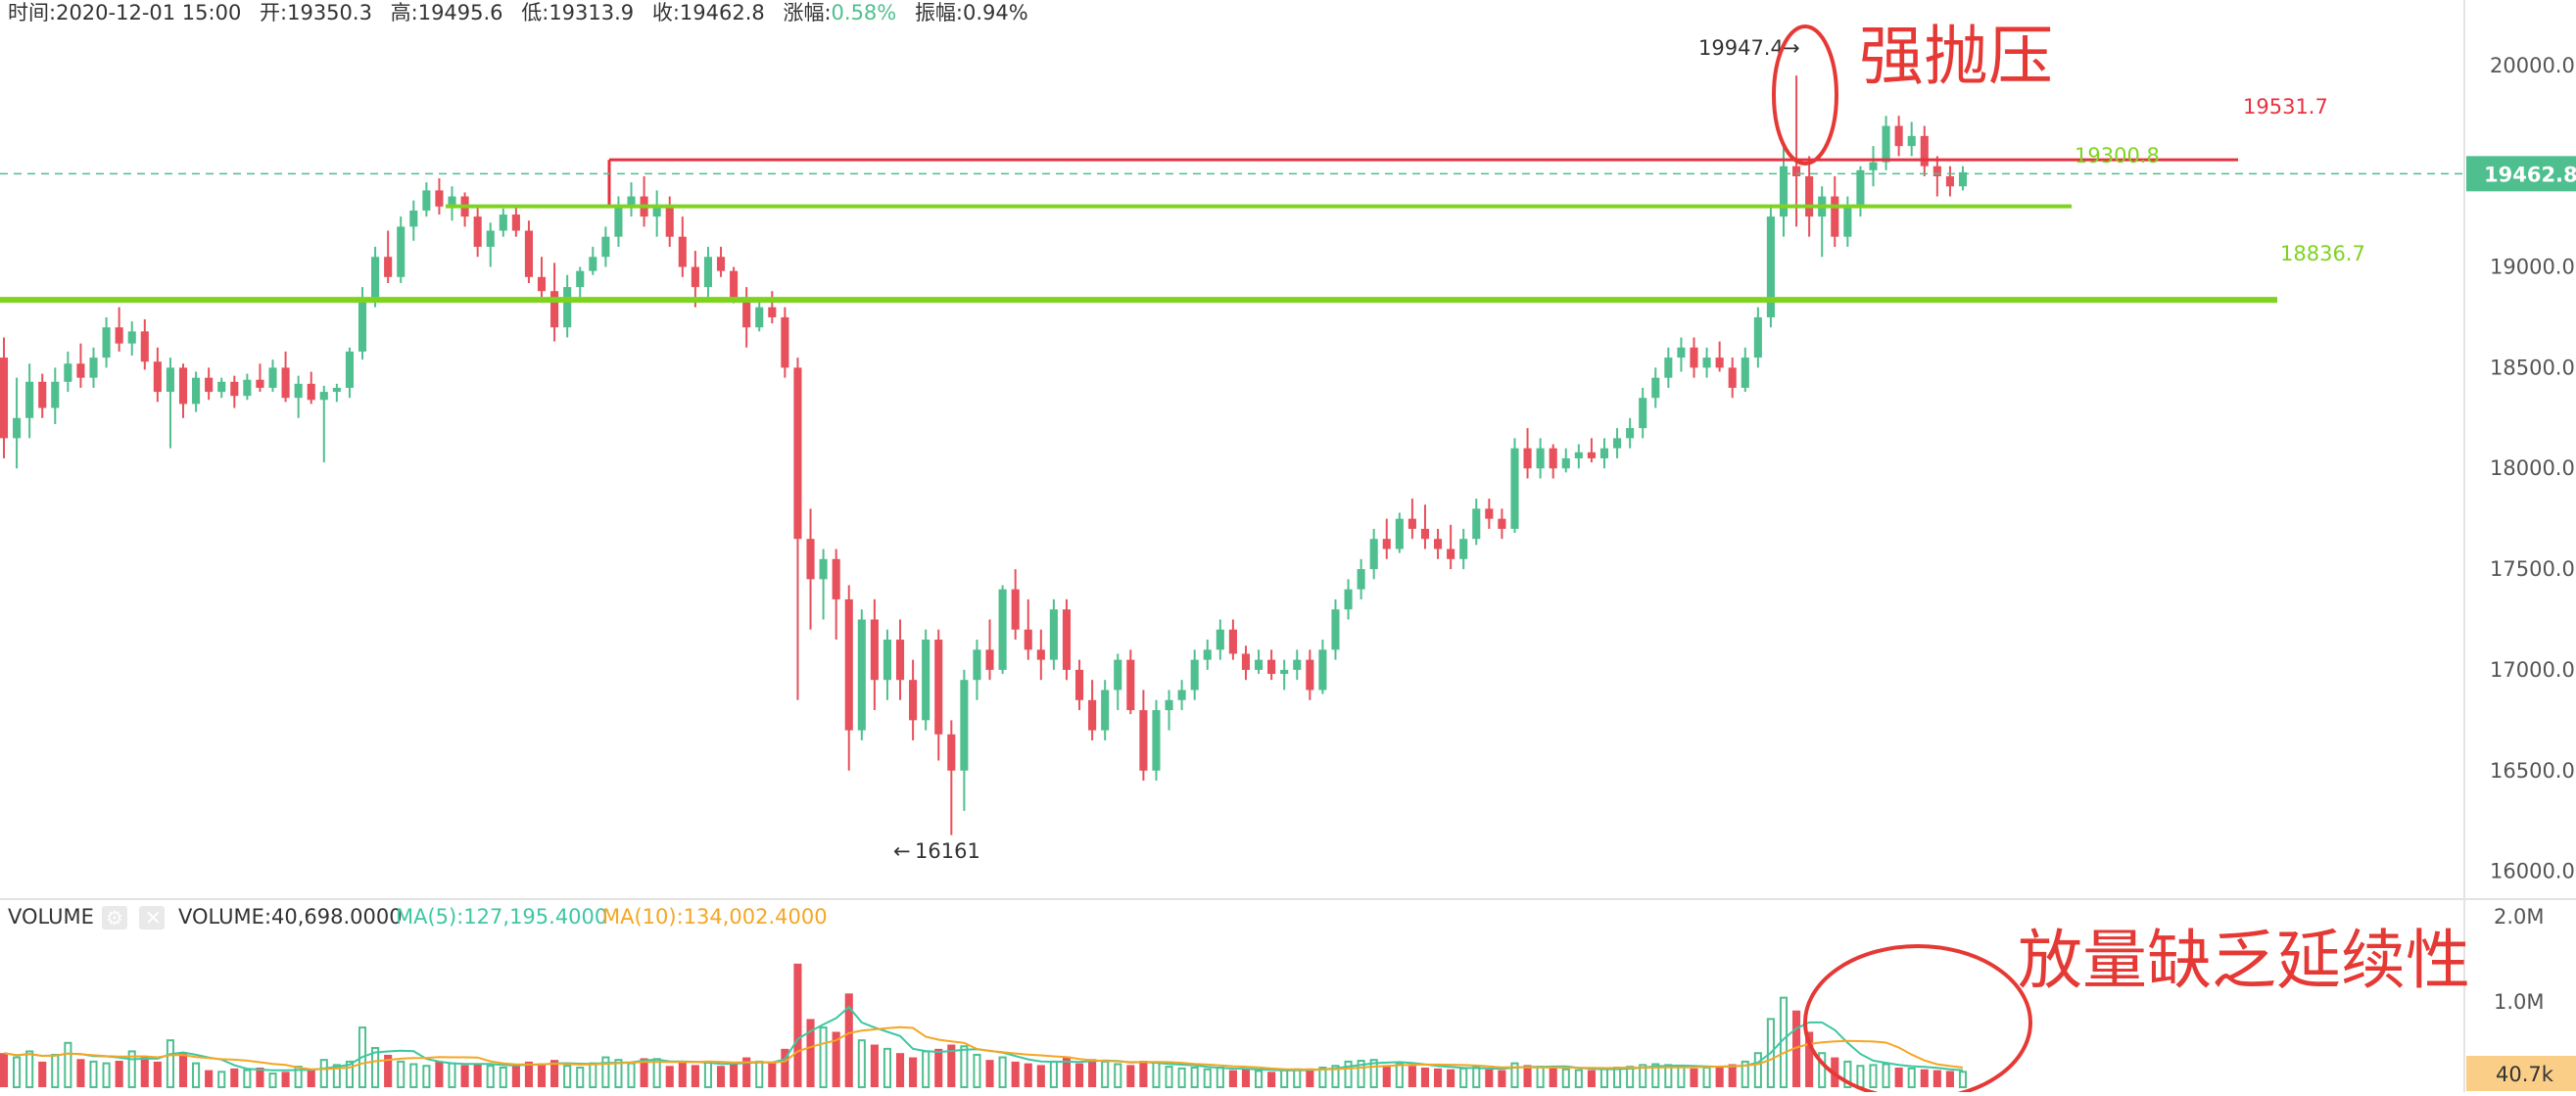 The image size is (2576, 1096). Describe the element at coordinates (2286, 107) in the screenshot. I see `level-label-red: 19531.7` at that location.